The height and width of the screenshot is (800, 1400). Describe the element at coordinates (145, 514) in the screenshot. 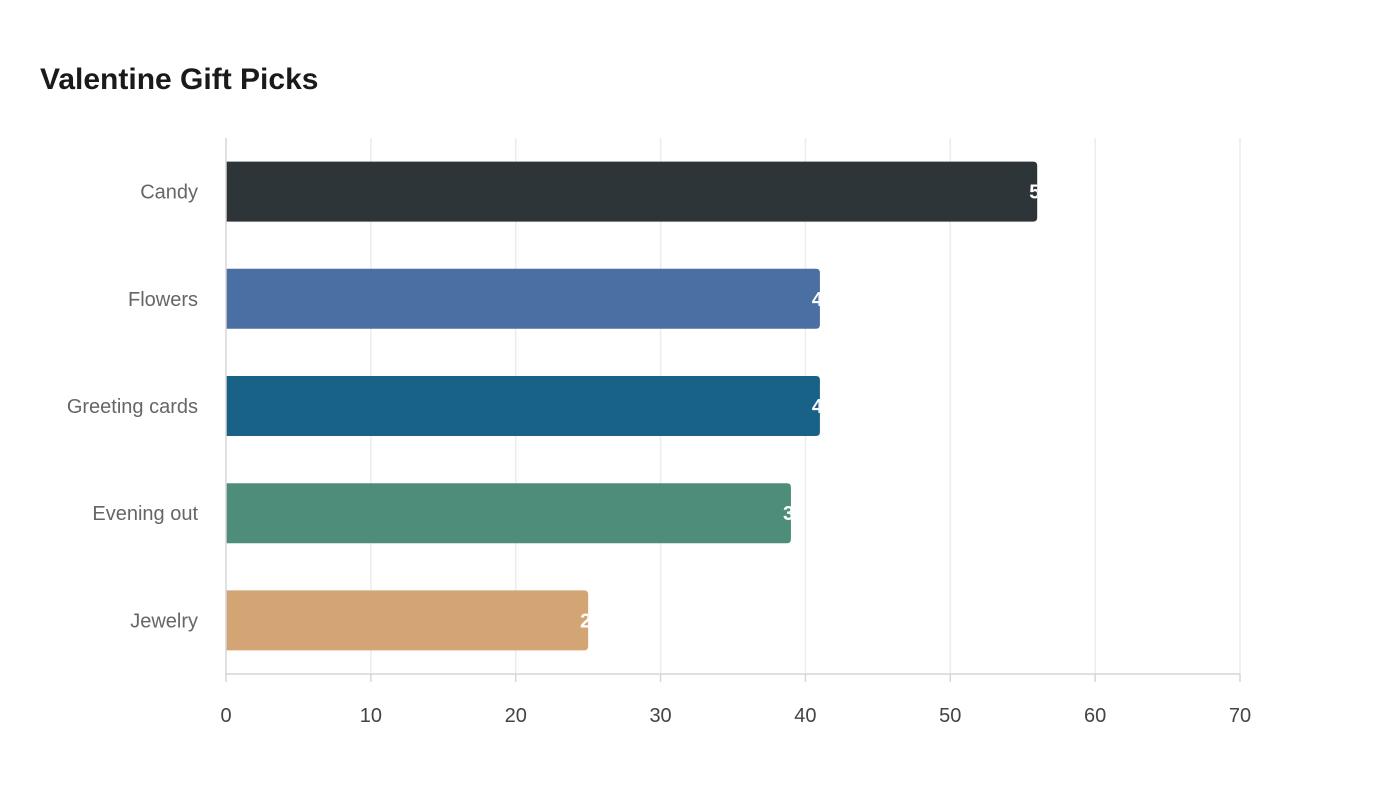

I see `category-label: Evening out` at that location.